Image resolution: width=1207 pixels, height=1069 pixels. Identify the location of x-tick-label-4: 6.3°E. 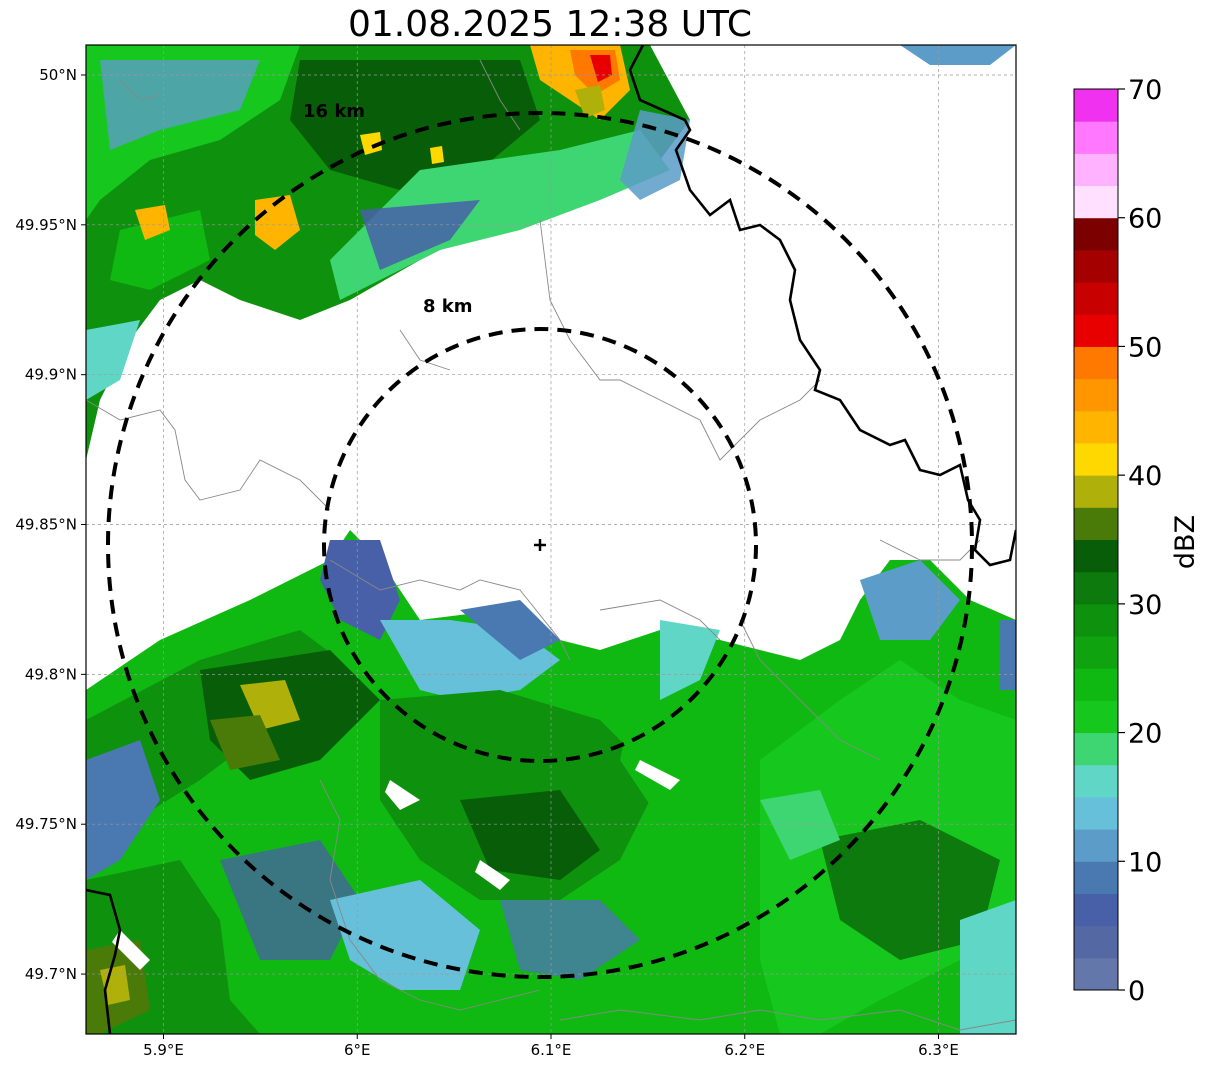
(938, 1050).